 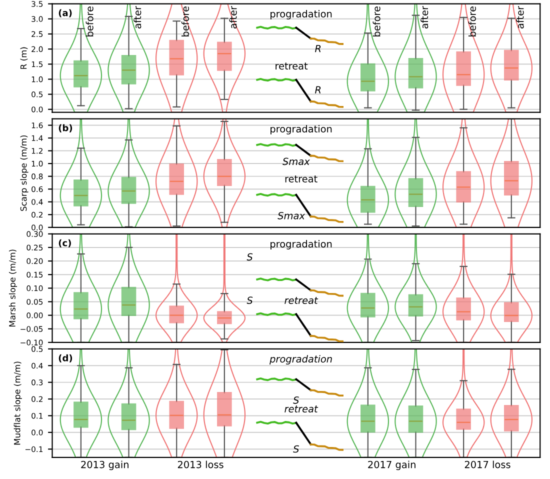 I want to click on text: 2017 loss, so click(x=487, y=464).